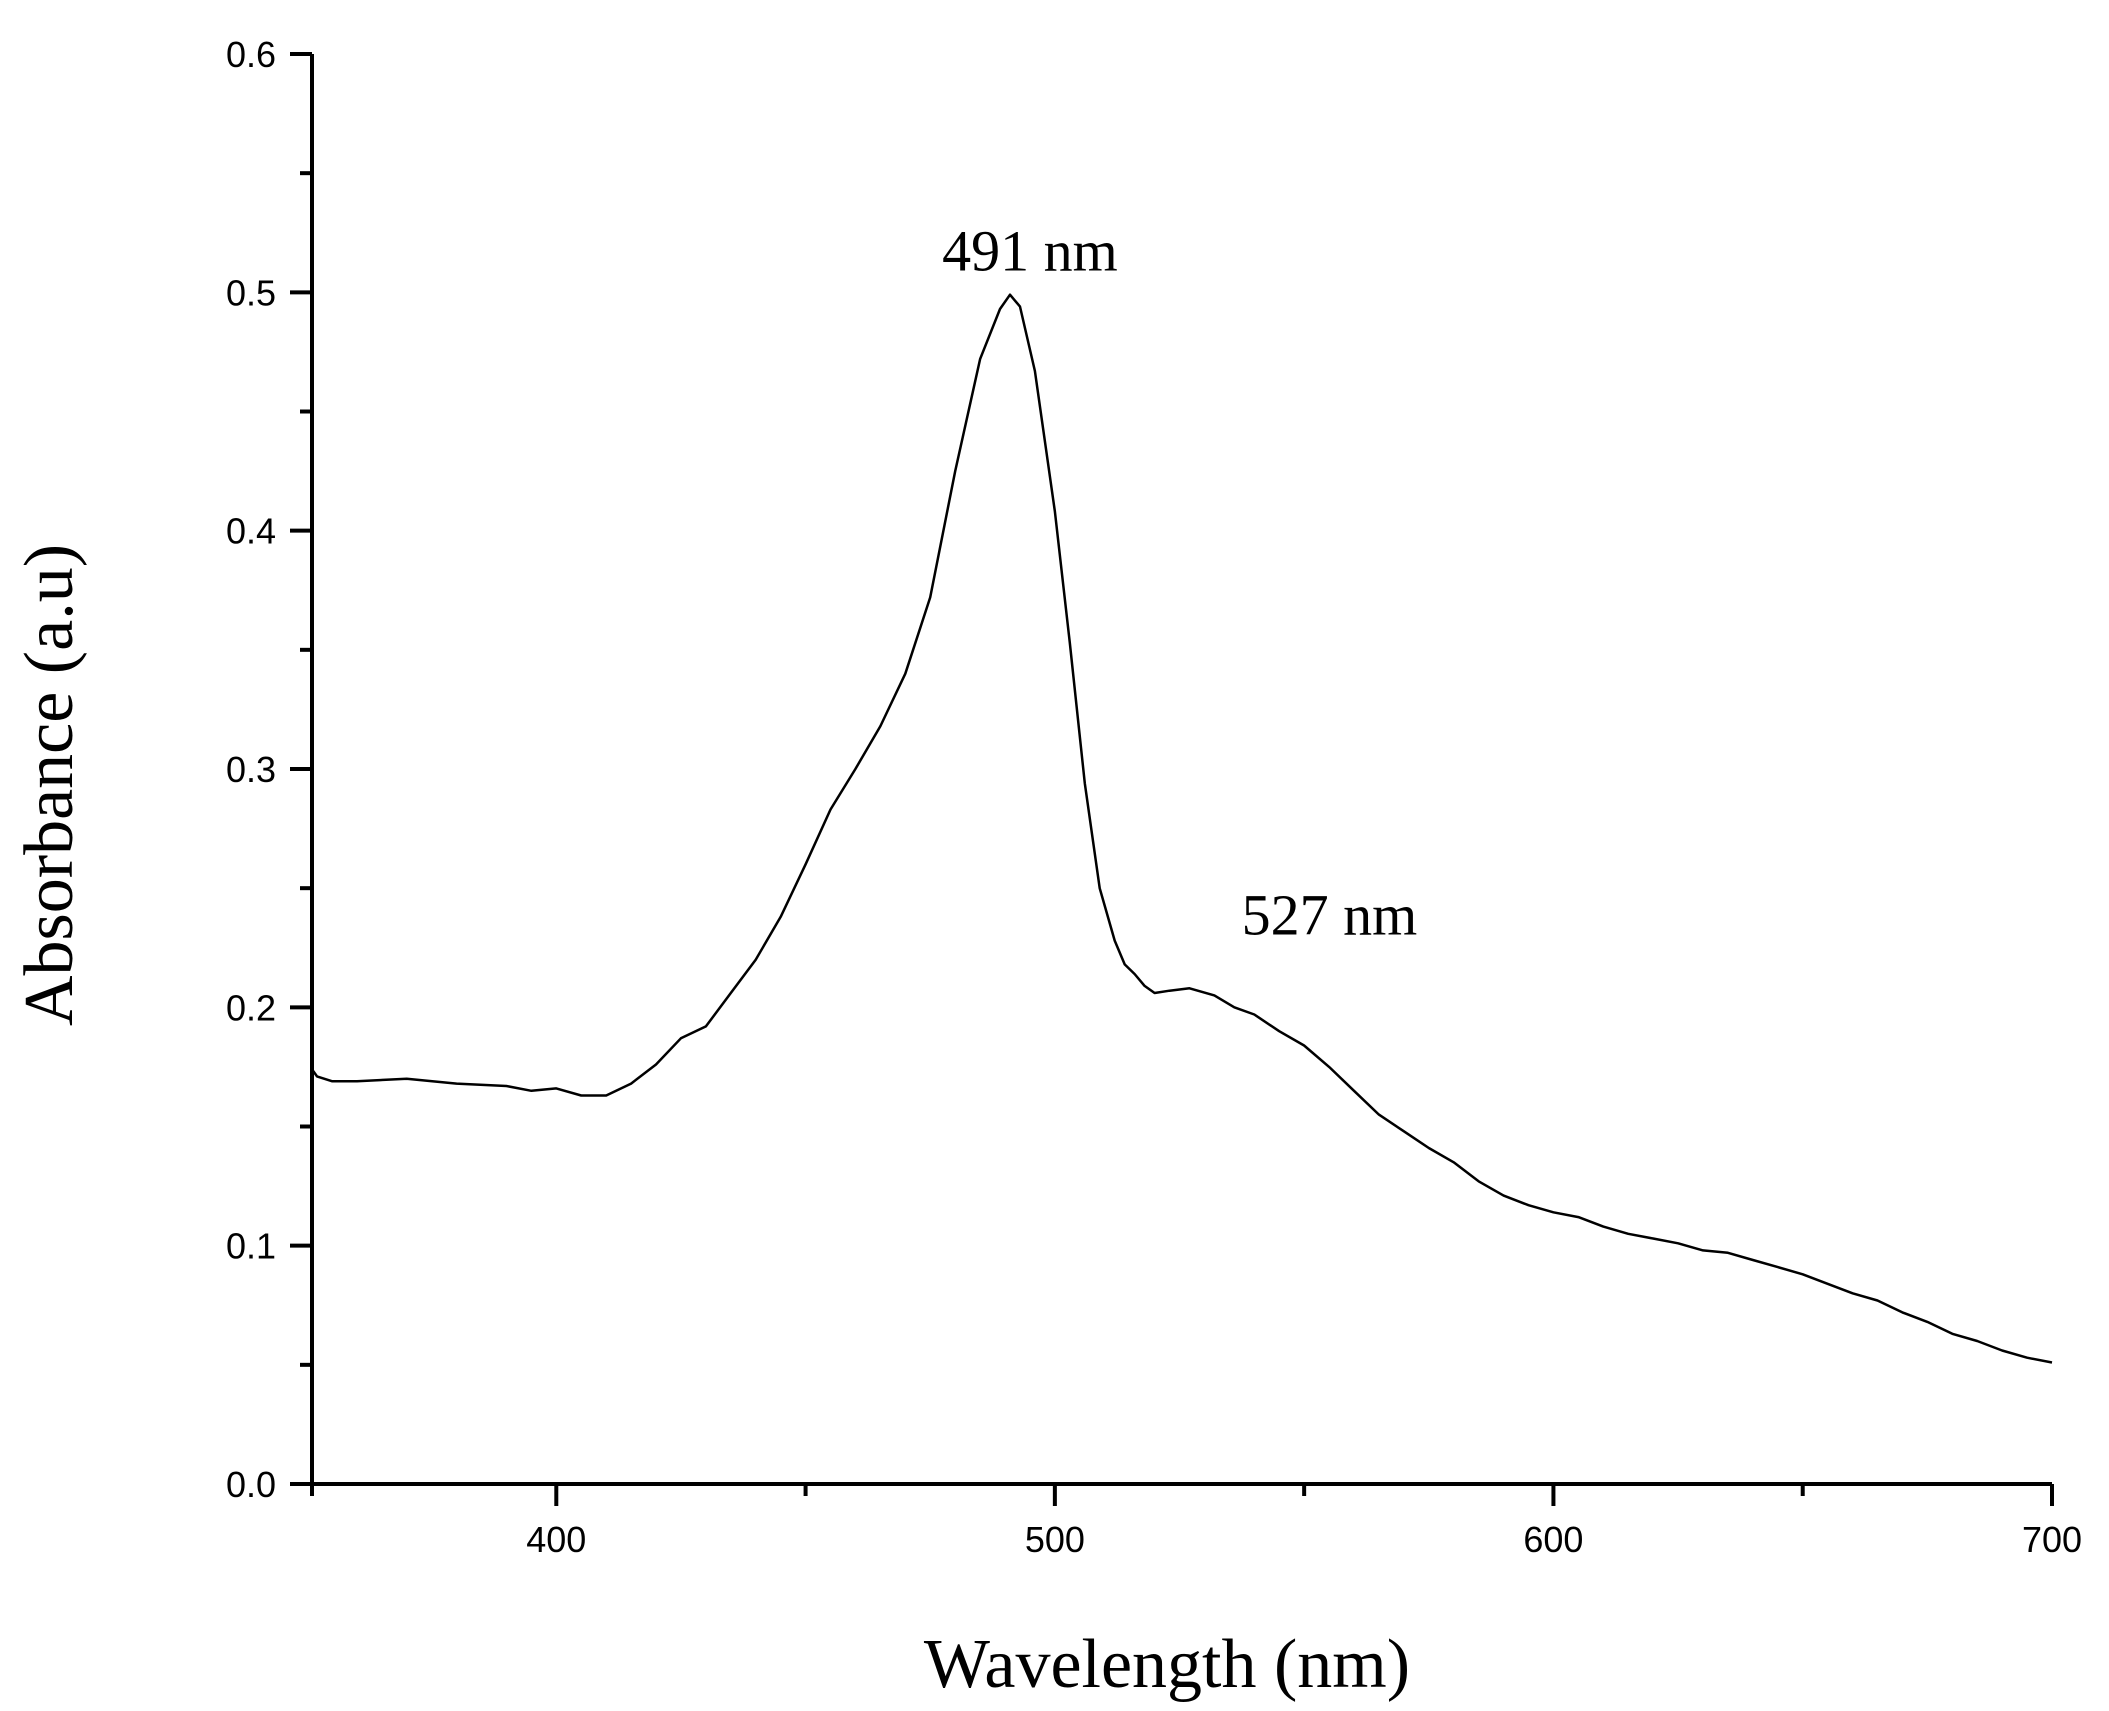 The image size is (2109, 1711). I want to click on x-tick-label: 700, so click(2052, 1539).